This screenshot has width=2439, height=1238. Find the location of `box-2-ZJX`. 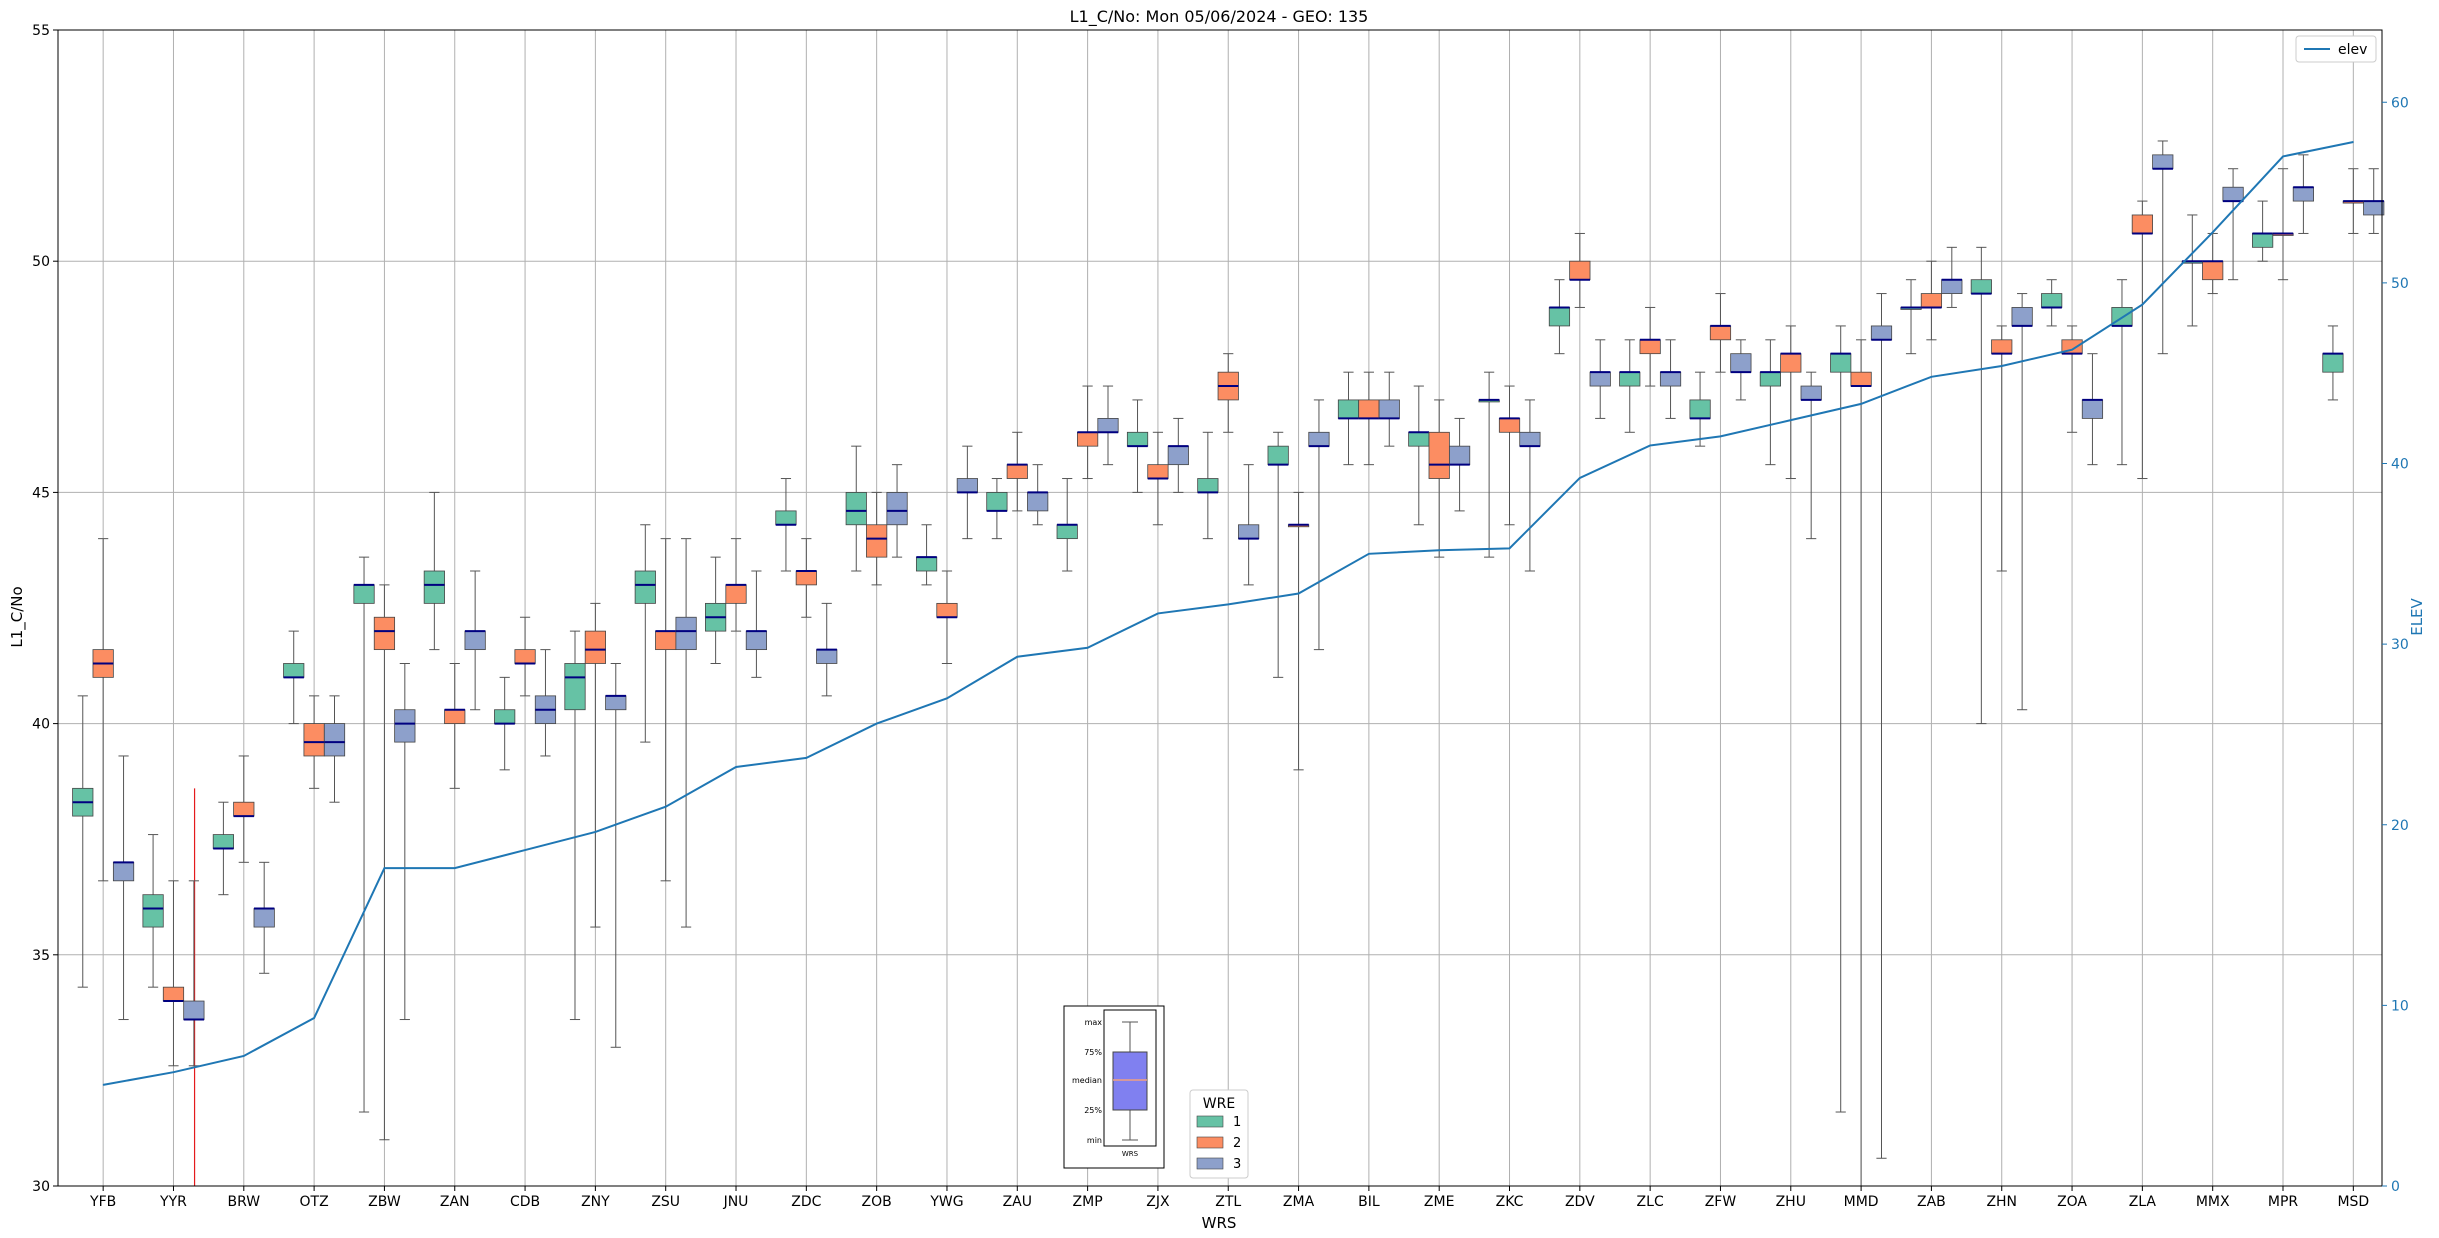

box-2-ZJX is located at coordinates (1158, 478).